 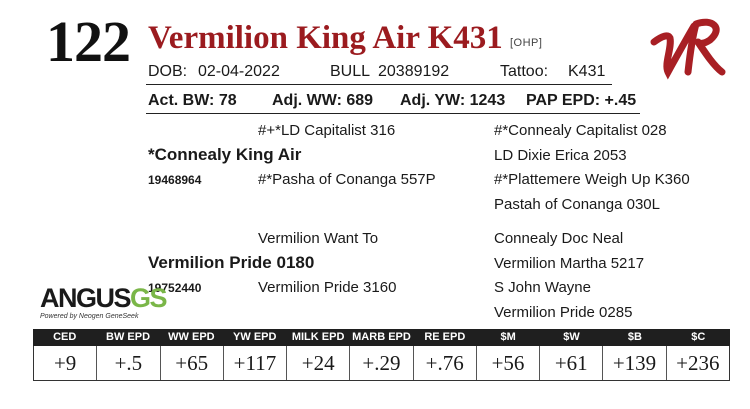 I want to click on sire-registration: 19468964, so click(x=175, y=180).